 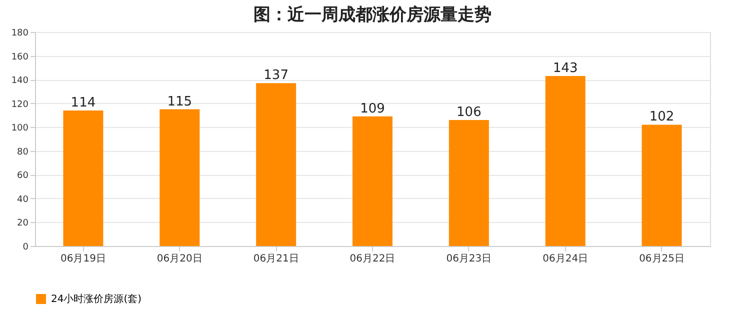 What do you see at coordinates (565, 259) in the screenshot?
I see `x-tick-label: 06月24日` at bounding box center [565, 259].